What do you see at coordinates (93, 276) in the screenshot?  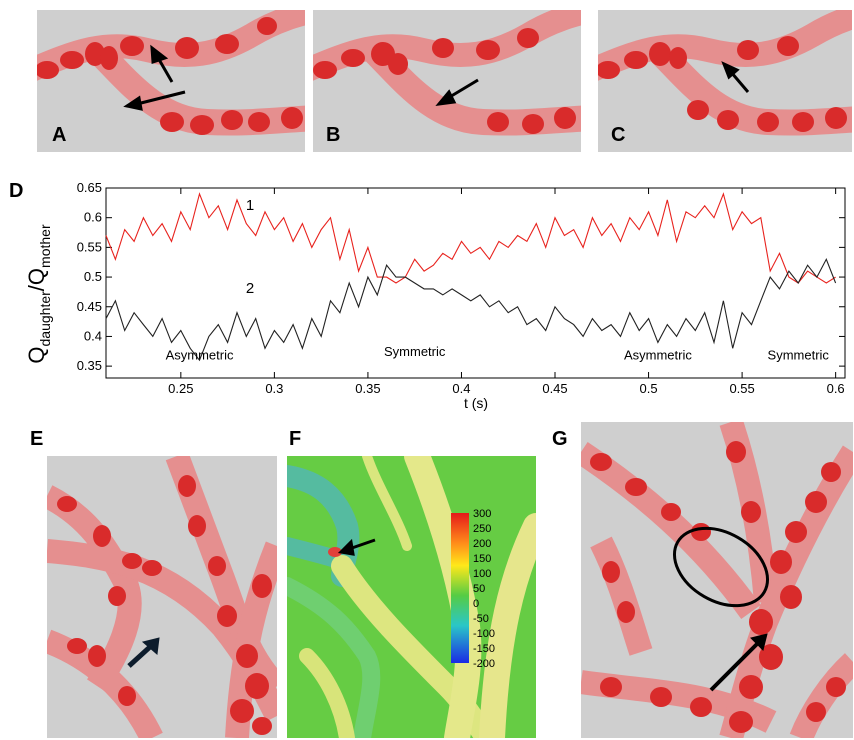 I see `y-tick-label: 0.5` at bounding box center [93, 276].